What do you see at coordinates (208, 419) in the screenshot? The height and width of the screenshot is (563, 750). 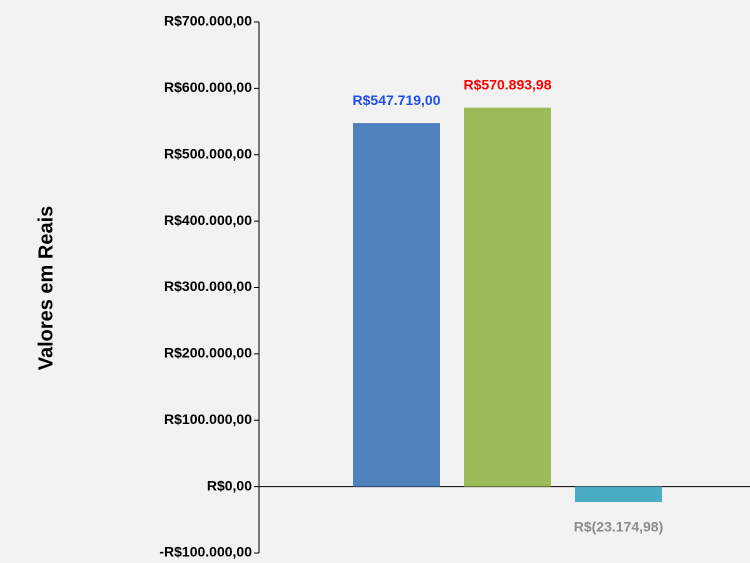 I see `y-tick-label: R$100.000,00` at bounding box center [208, 419].